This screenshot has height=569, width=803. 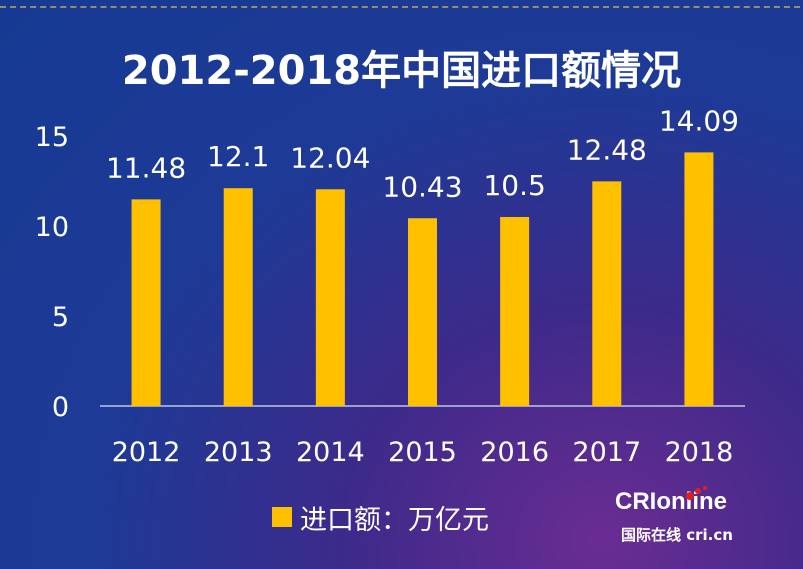 I want to click on logo-dots-icon, so click(x=696, y=493).